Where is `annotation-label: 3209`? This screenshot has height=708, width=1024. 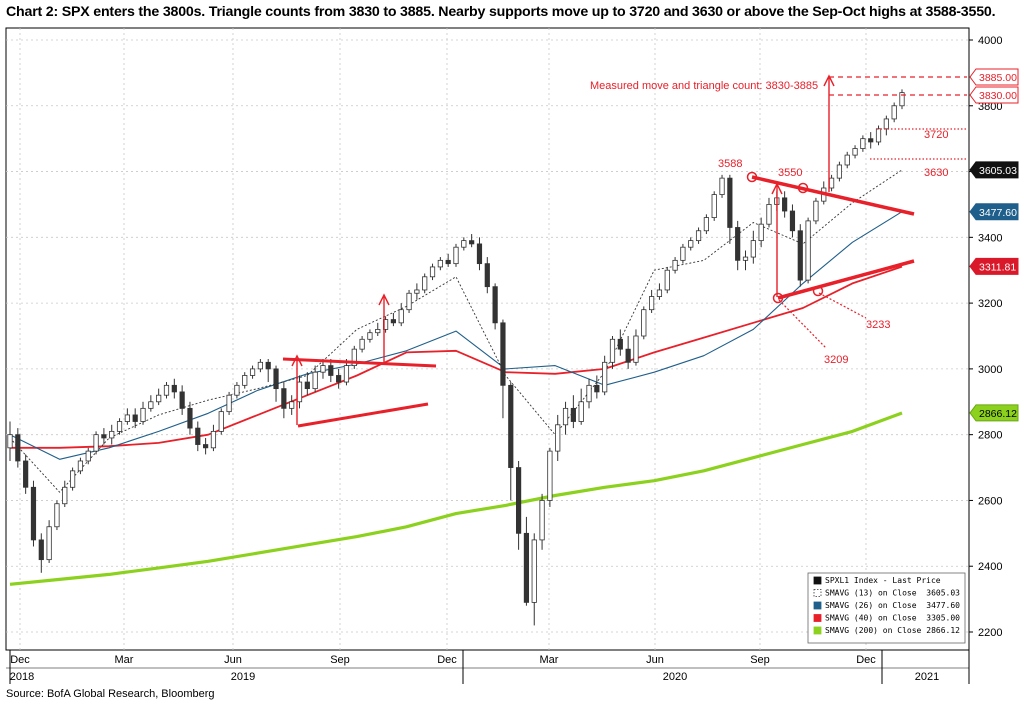
annotation-label: 3209 is located at coordinates (836, 360).